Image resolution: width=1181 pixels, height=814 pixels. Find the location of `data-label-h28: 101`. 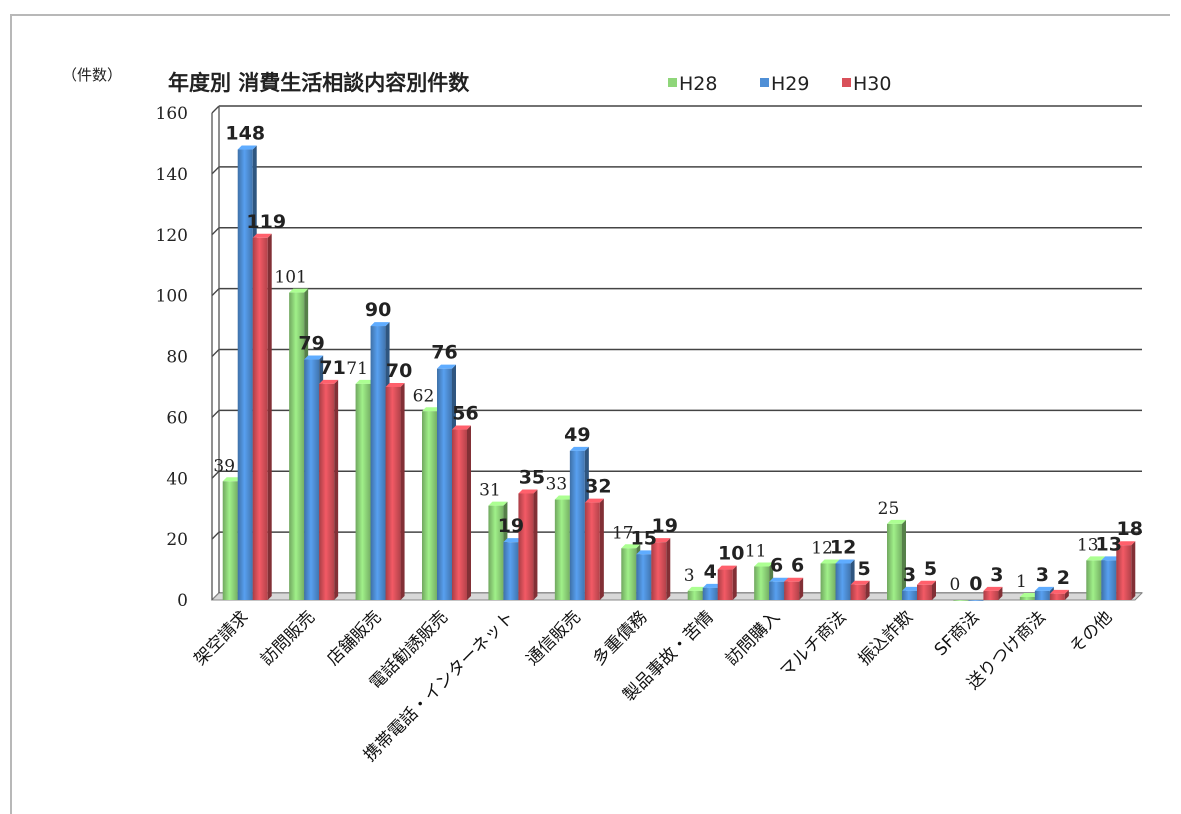

data-label-h28: 101 is located at coordinates (290, 278).